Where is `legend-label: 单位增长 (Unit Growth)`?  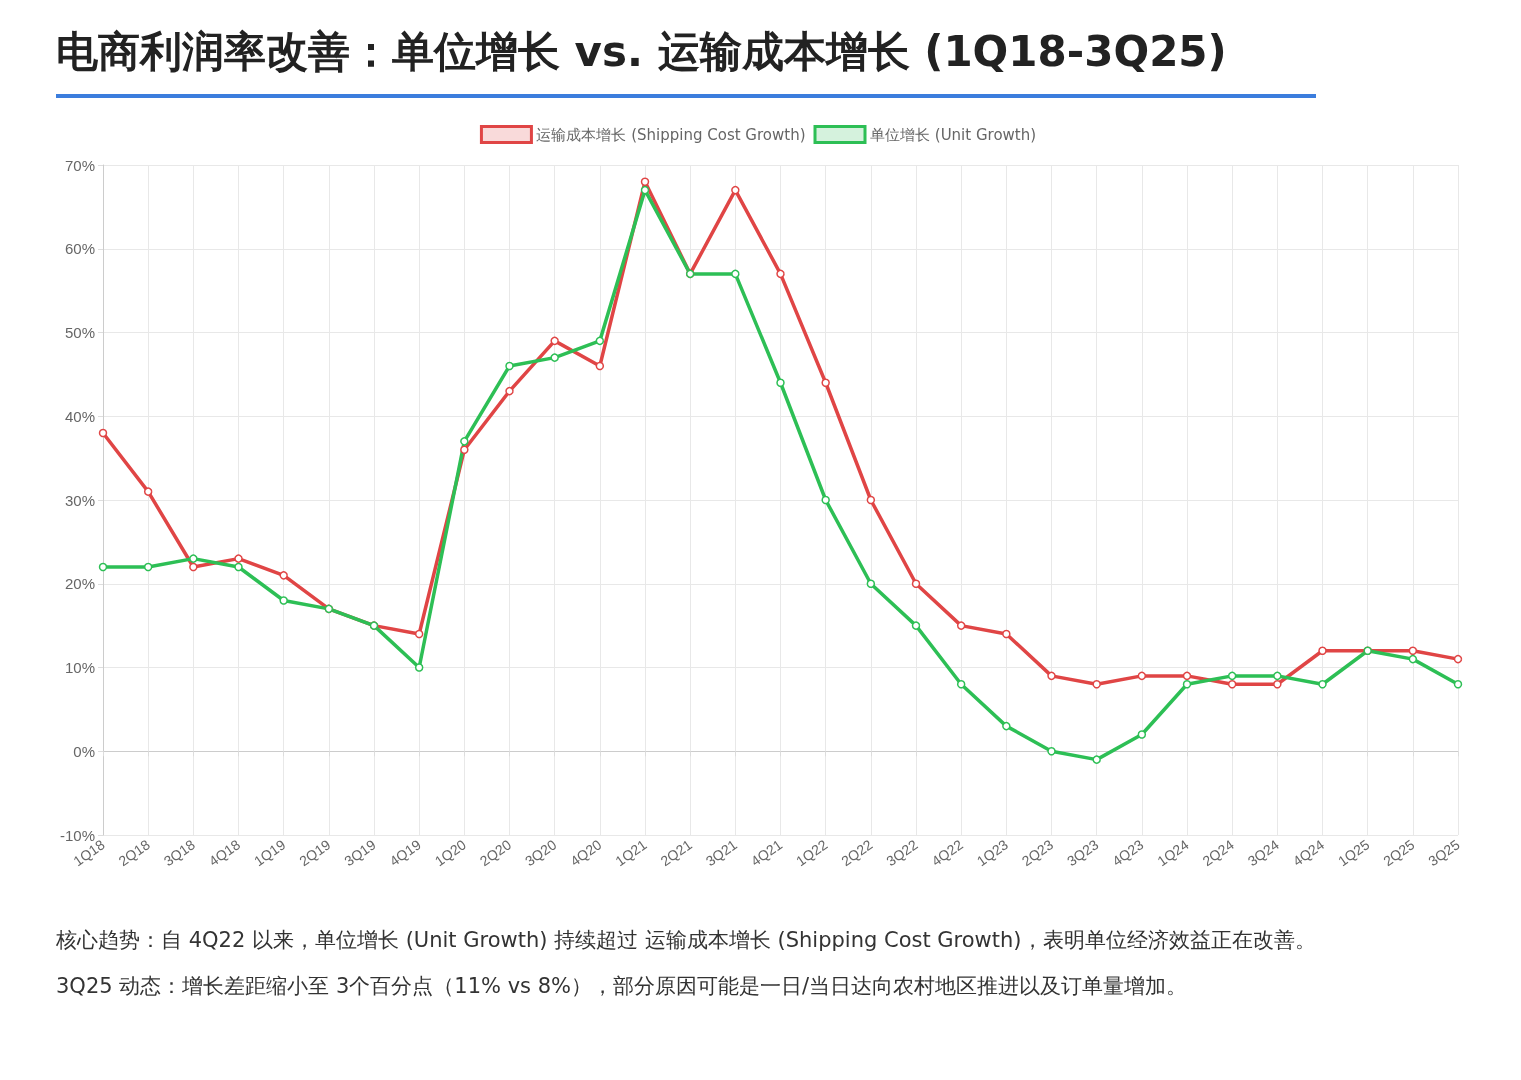
legend-label: 单位增长 (Unit Growth) is located at coordinates (953, 134).